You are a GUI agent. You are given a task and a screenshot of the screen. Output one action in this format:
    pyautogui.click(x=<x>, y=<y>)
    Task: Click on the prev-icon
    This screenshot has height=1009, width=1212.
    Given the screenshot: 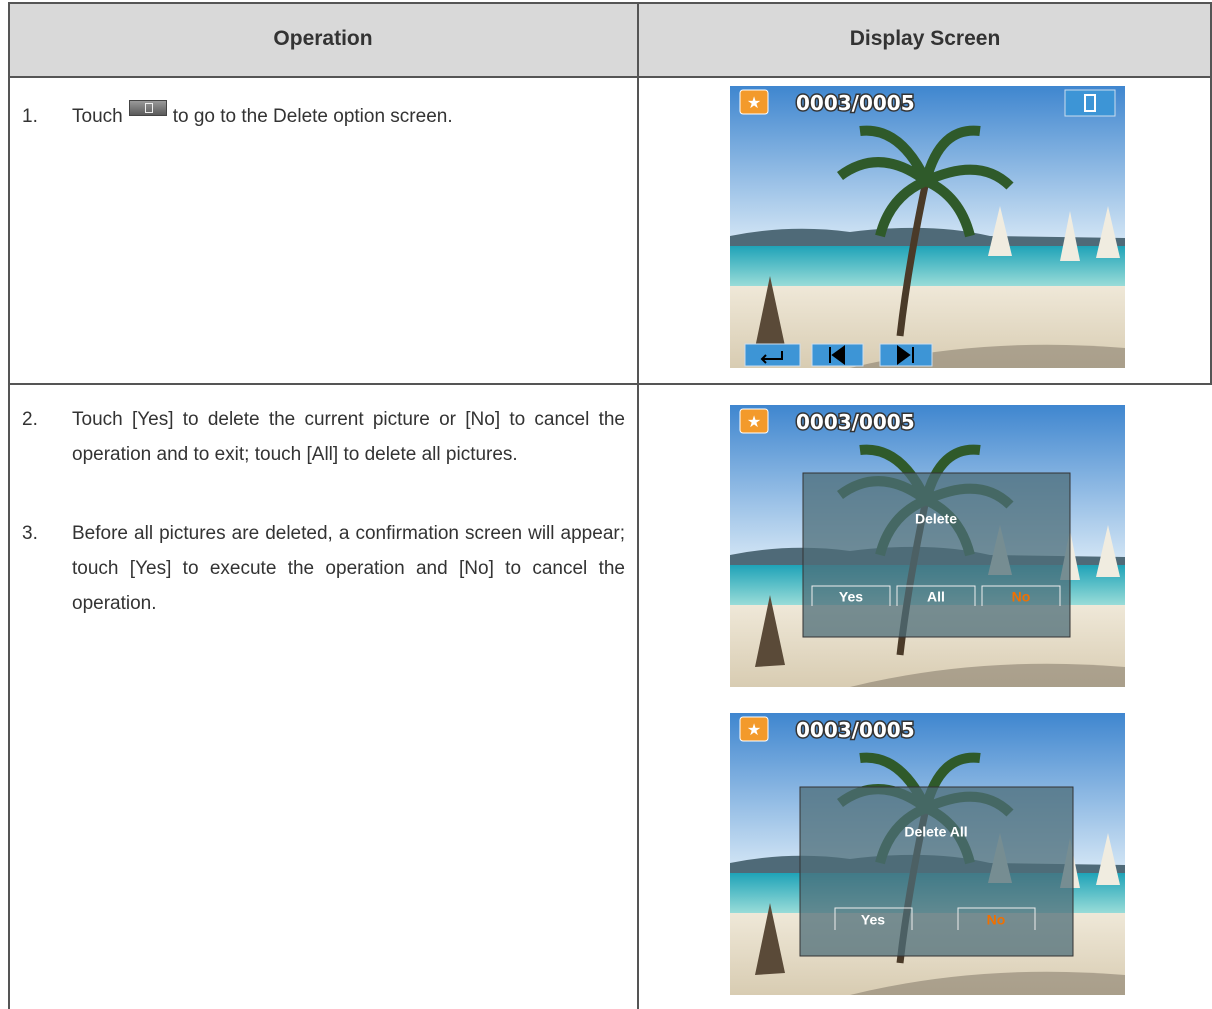 What is the action you would take?
    pyautogui.click(x=837, y=355)
    